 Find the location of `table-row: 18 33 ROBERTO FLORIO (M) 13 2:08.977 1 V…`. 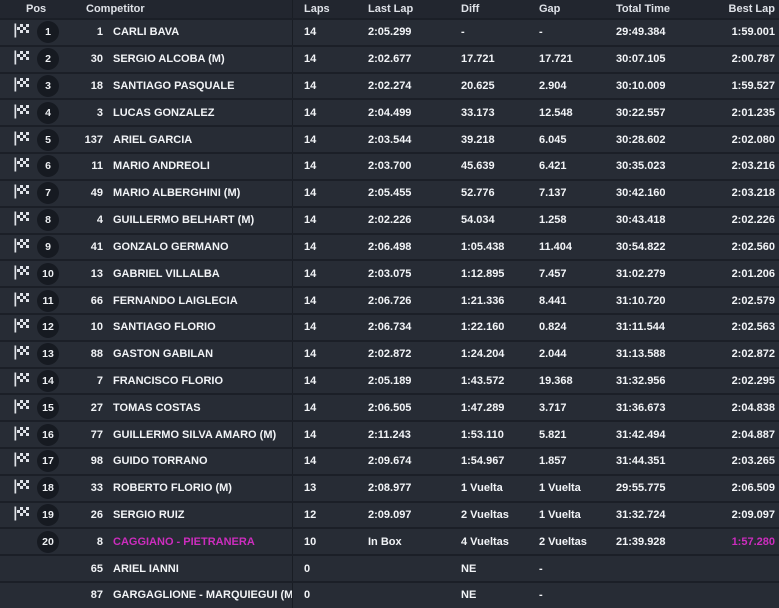

table-row: 18 33 ROBERTO FLORIO (M) 13 2:08.977 1 V… is located at coordinates (389, 487).